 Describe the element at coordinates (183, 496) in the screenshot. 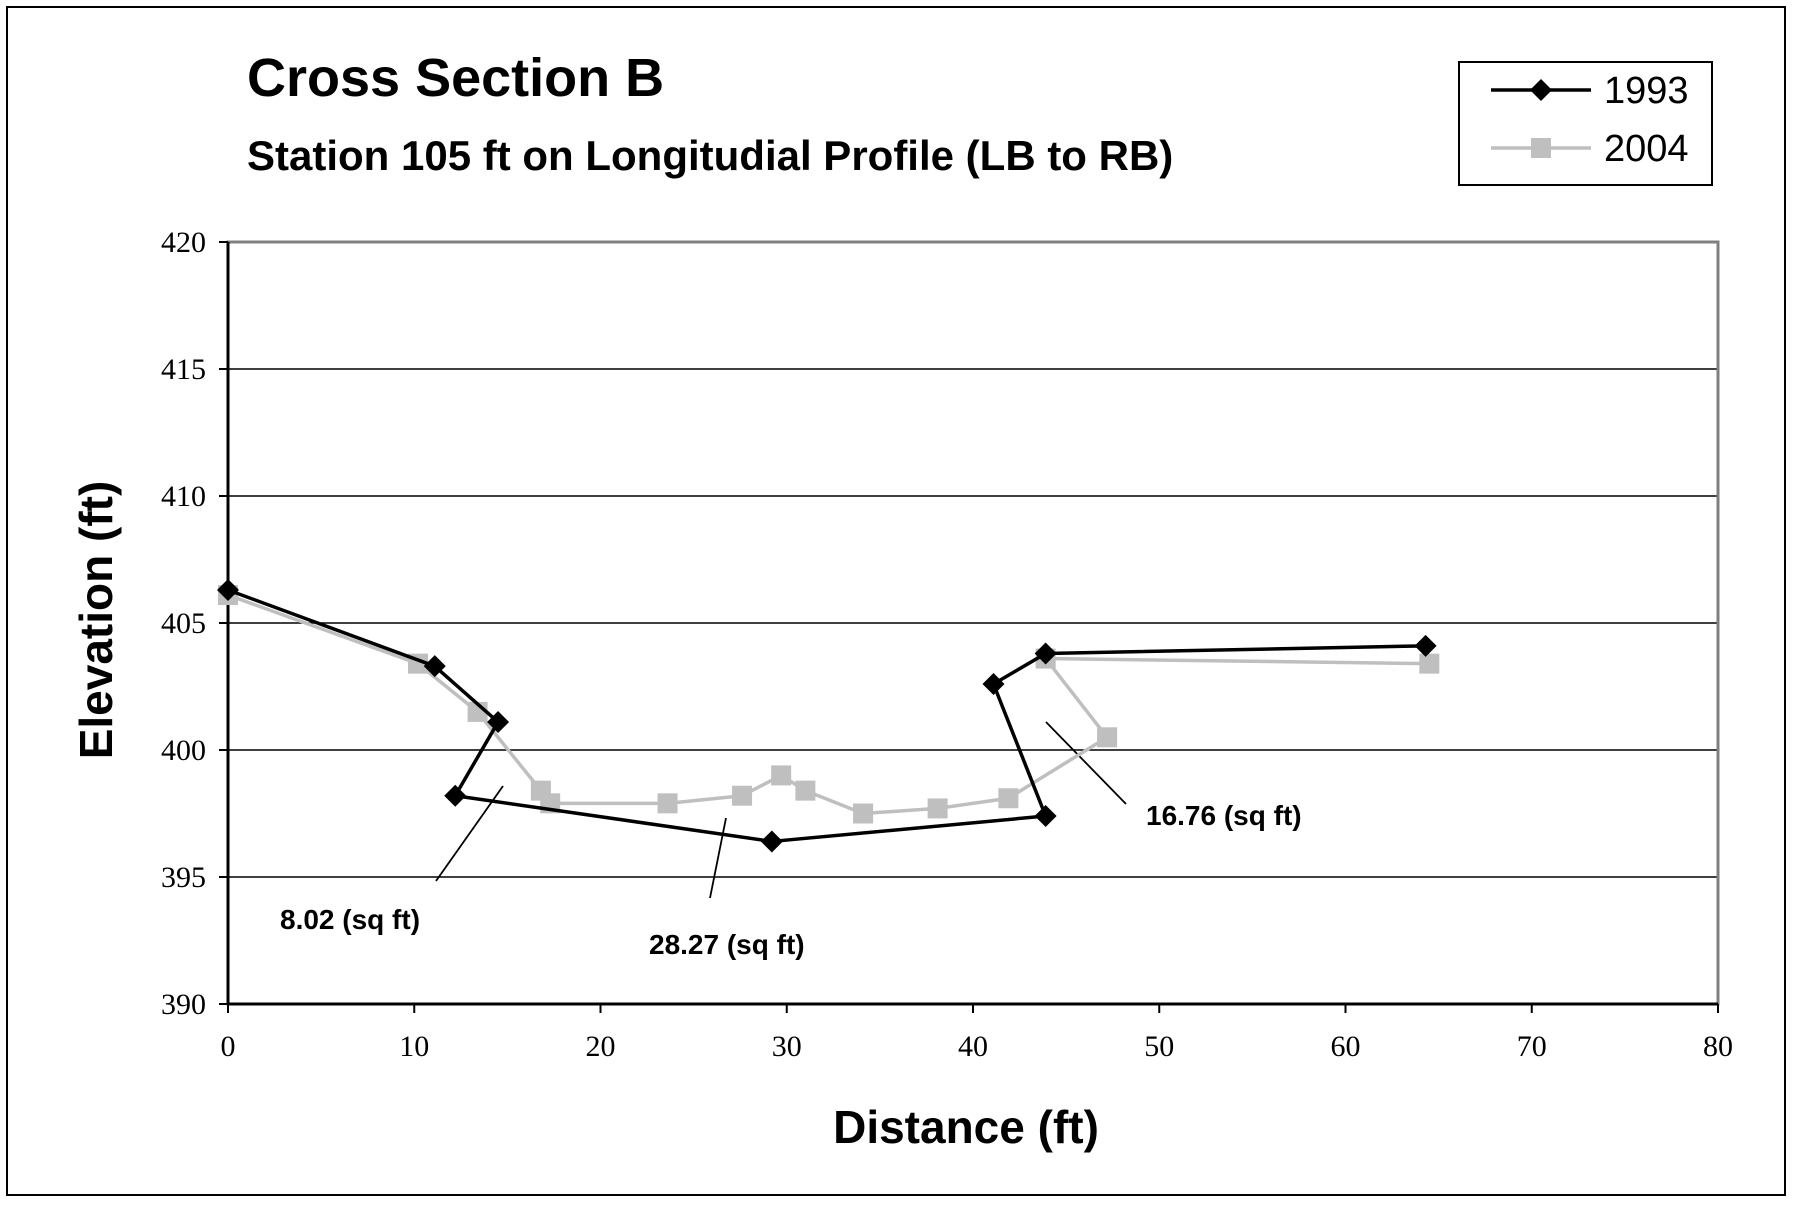

I see `y-tick-label-410: 410` at that location.